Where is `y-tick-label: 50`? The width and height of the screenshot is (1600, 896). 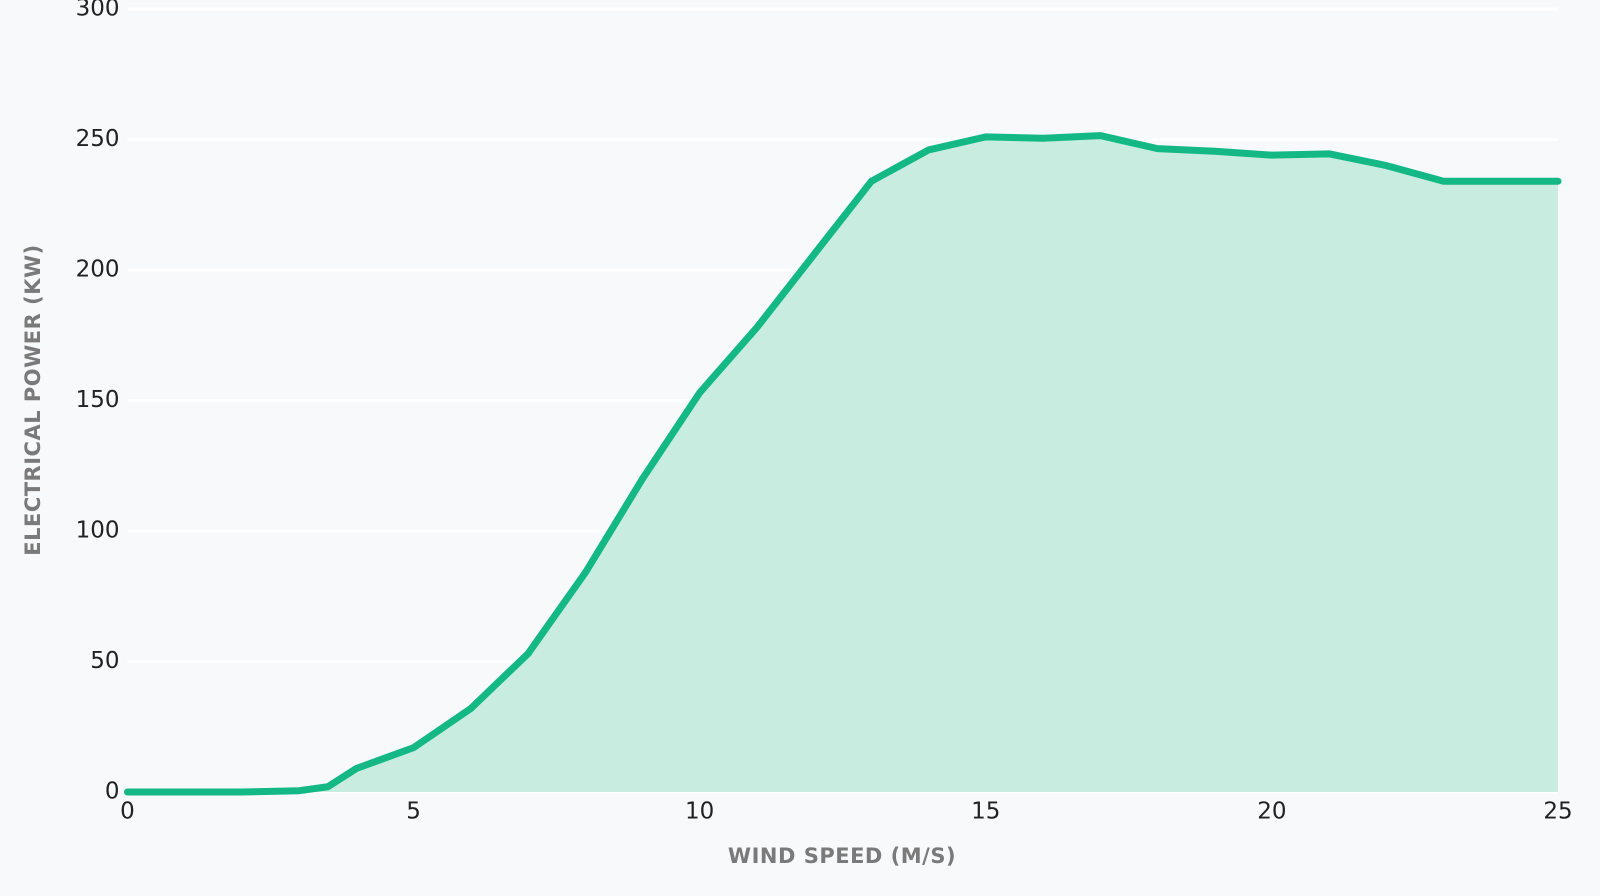 y-tick-label: 50 is located at coordinates (104, 661).